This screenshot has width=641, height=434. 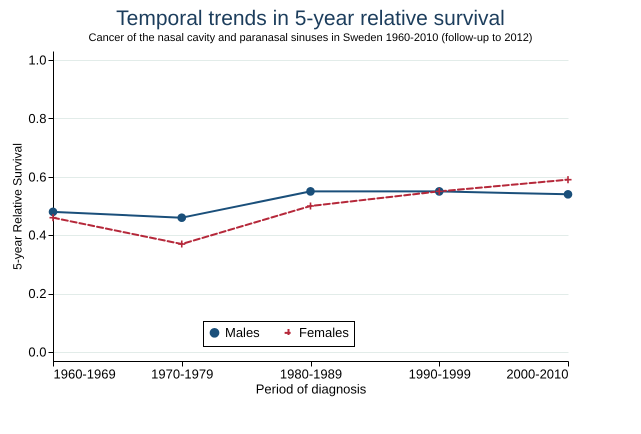 I want to click on legend-label: Males, so click(x=242, y=332).